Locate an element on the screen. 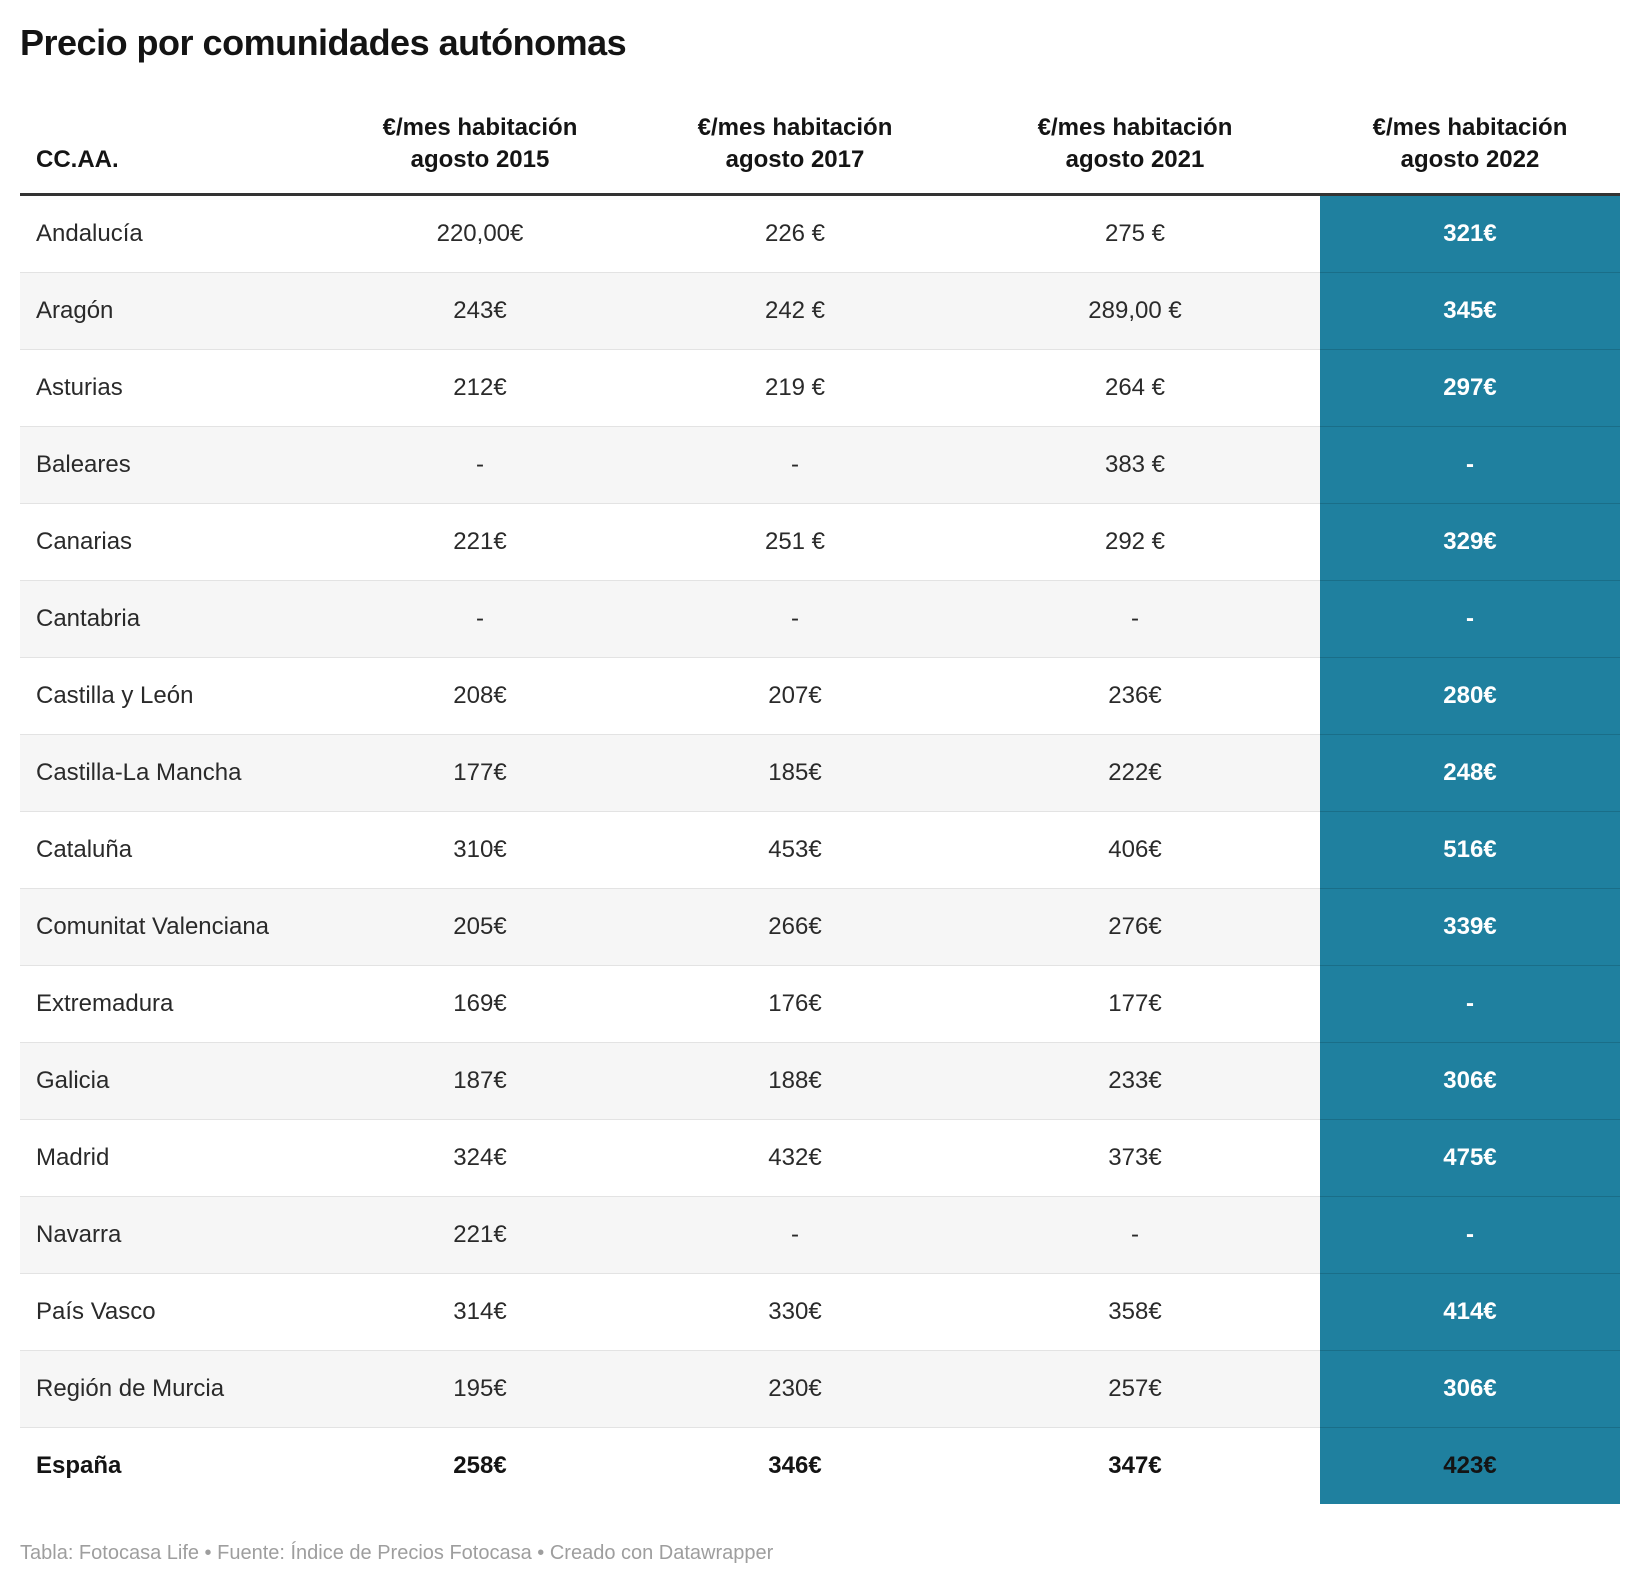  price-2021: 292 € is located at coordinates (1135, 541).